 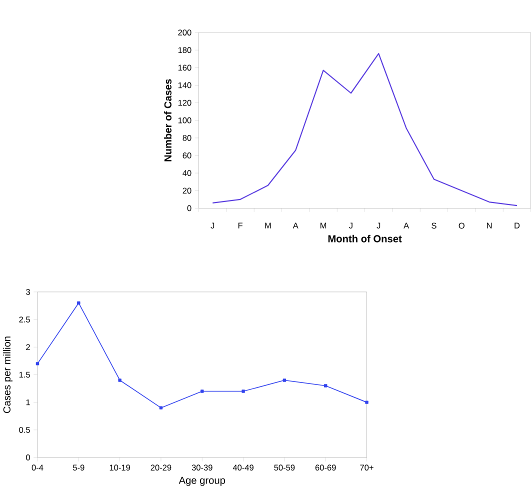 I want to click on y-axis-title: Number of Cases, so click(x=168, y=120).